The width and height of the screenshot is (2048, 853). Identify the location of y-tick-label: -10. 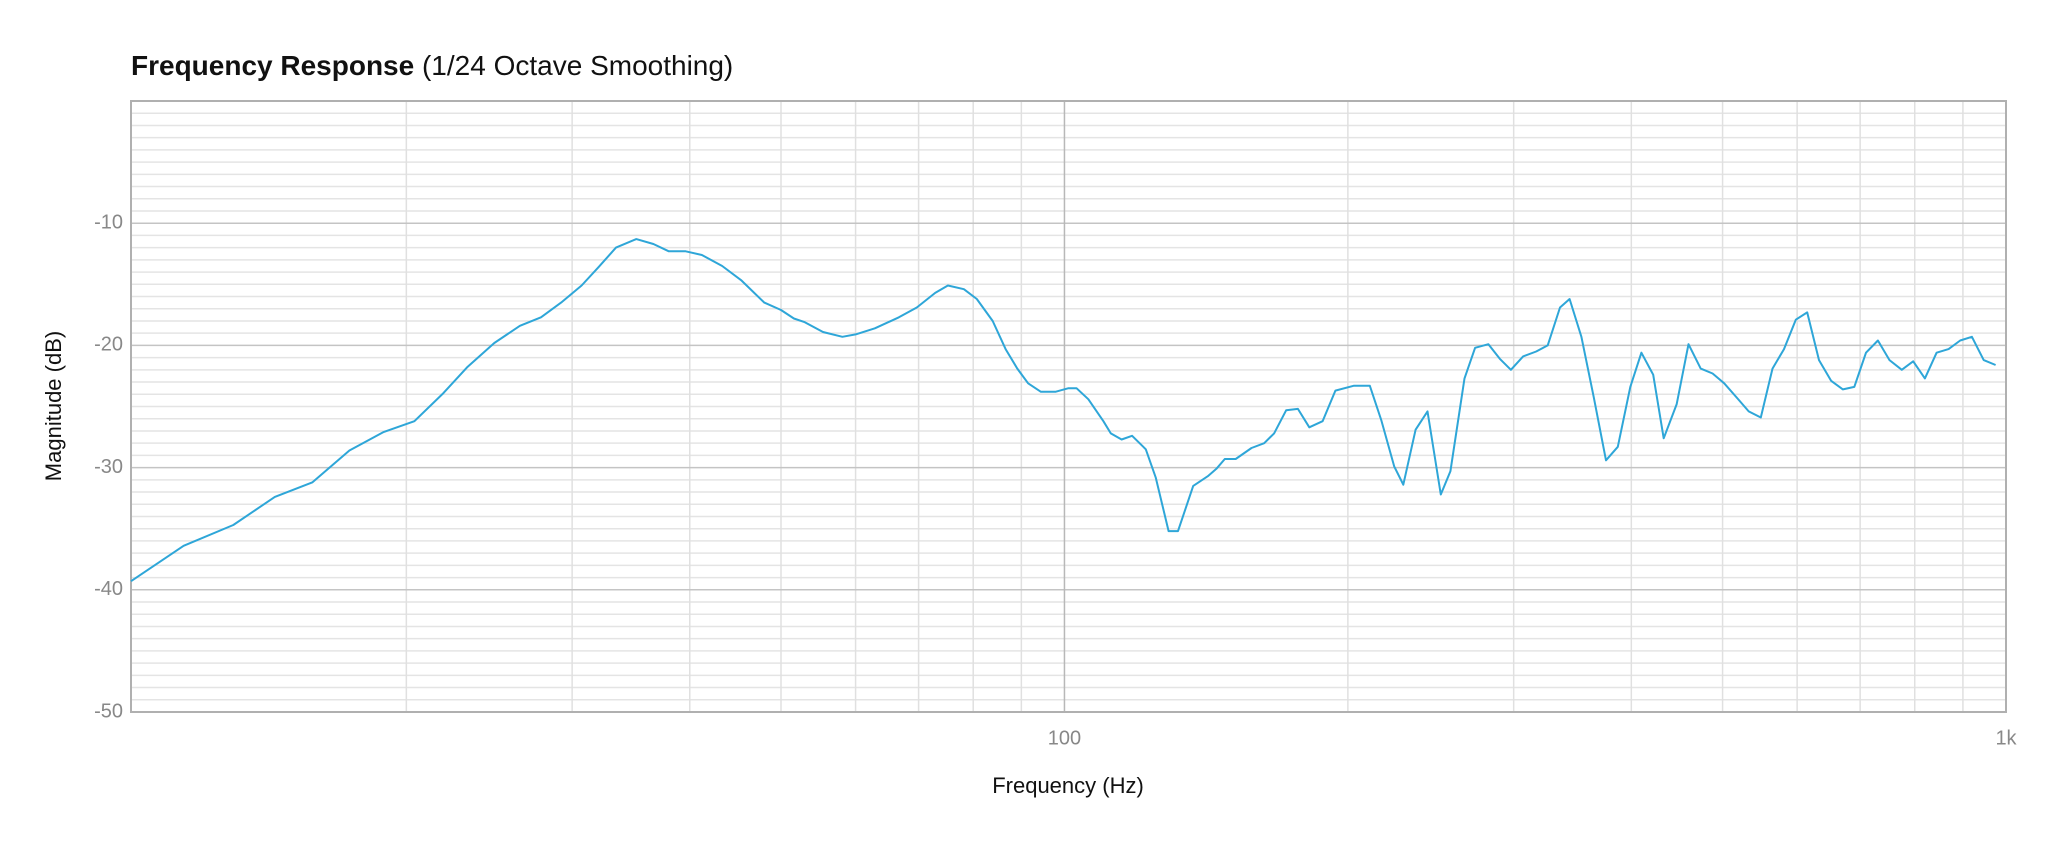
(108, 222).